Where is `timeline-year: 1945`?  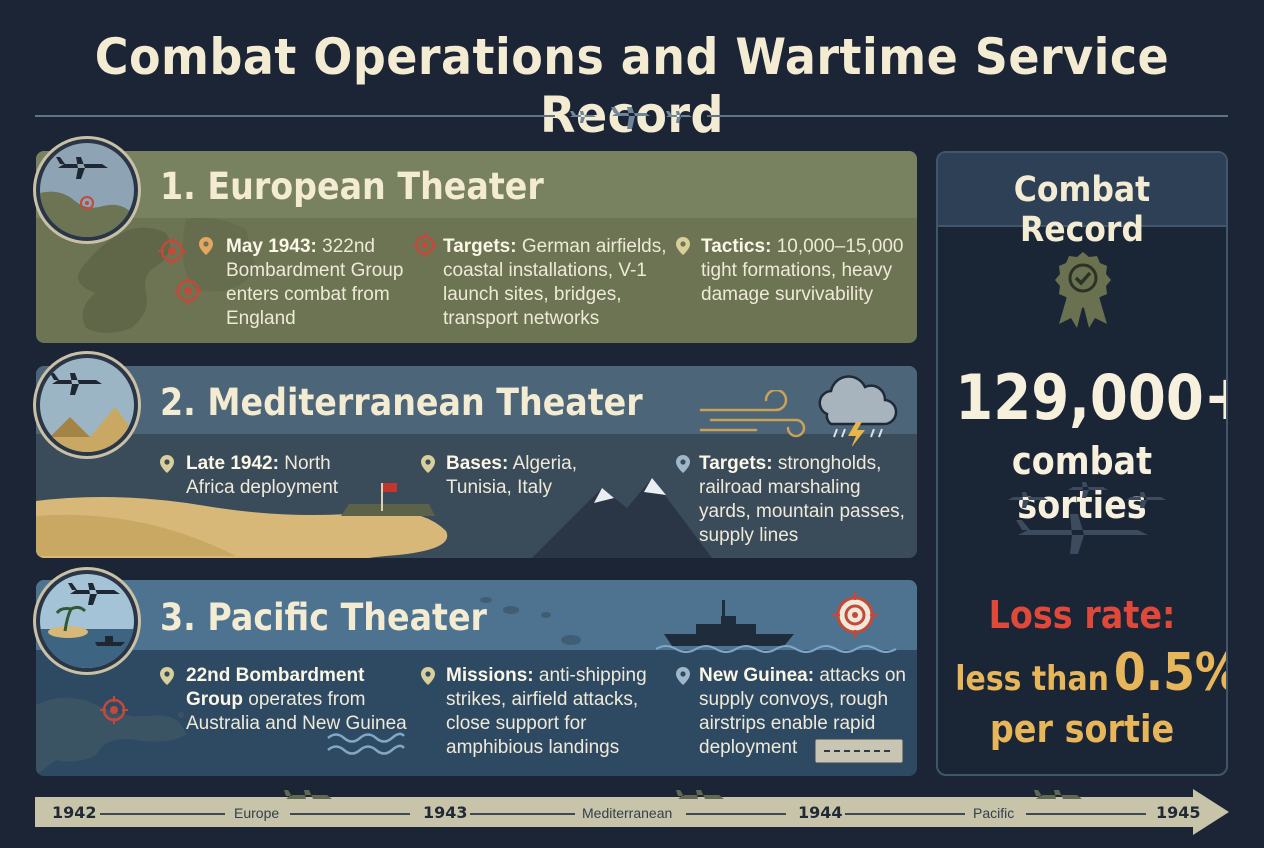
timeline-year: 1945 is located at coordinates (1178, 812).